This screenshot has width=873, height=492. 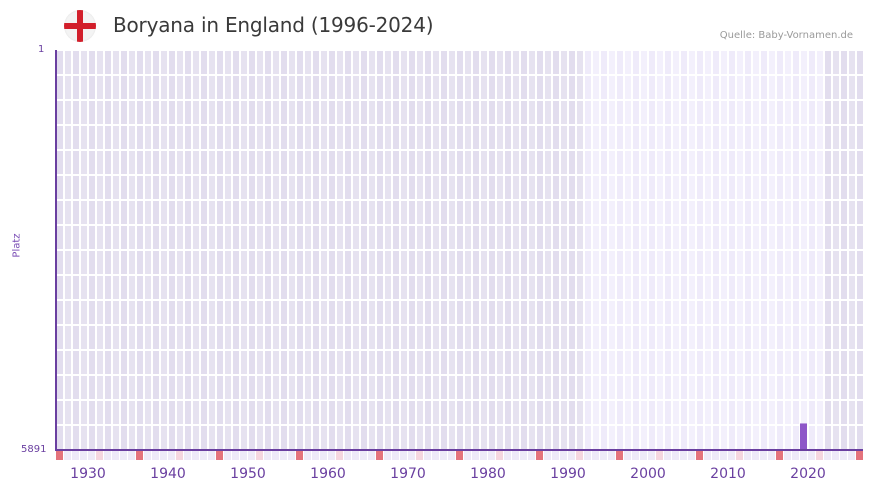 I want to click on rank-bar, so click(x=803, y=436).